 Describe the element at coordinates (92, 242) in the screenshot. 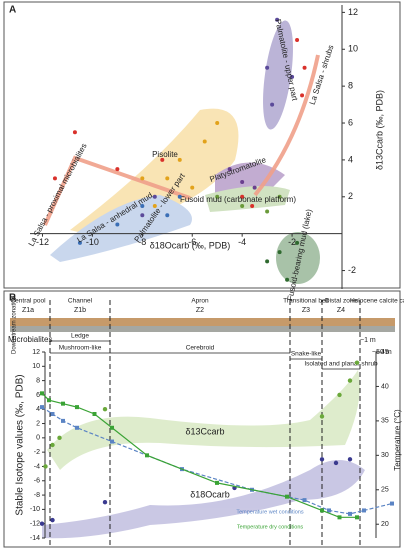

I see `x-tick-label: -10` at that location.